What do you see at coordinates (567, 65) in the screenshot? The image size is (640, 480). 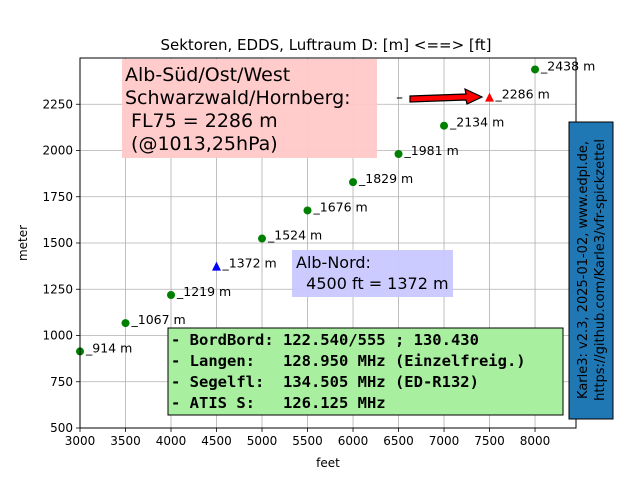 I see `data-label: _2438 m` at bounding box center [567, 65].